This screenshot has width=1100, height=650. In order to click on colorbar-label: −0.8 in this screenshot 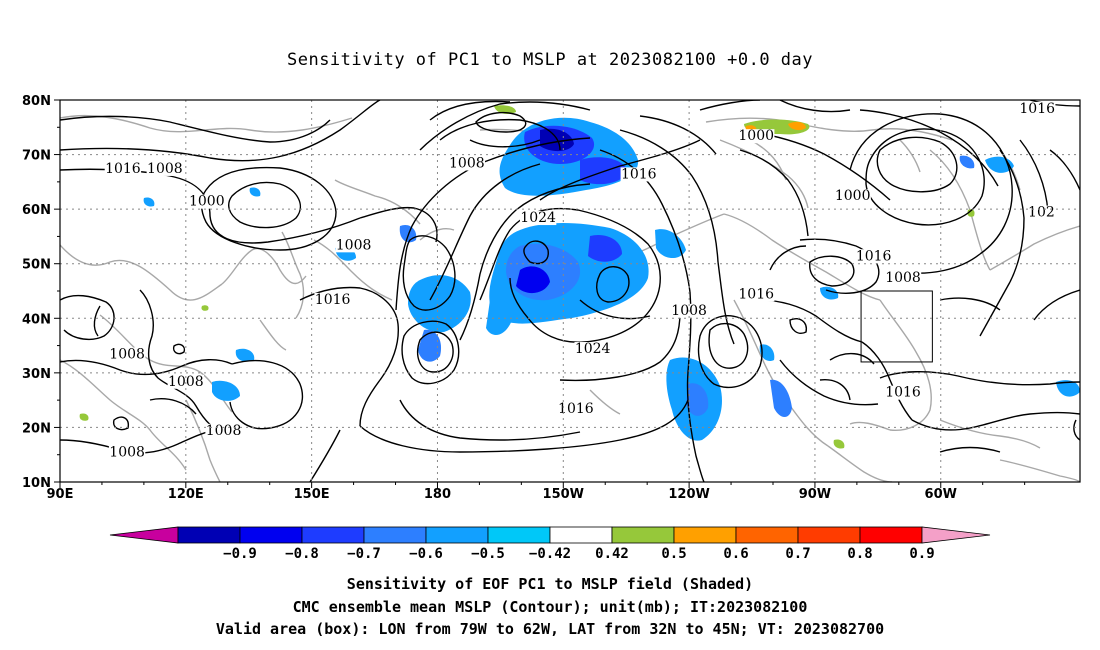, I will do `click(302, 554)`.